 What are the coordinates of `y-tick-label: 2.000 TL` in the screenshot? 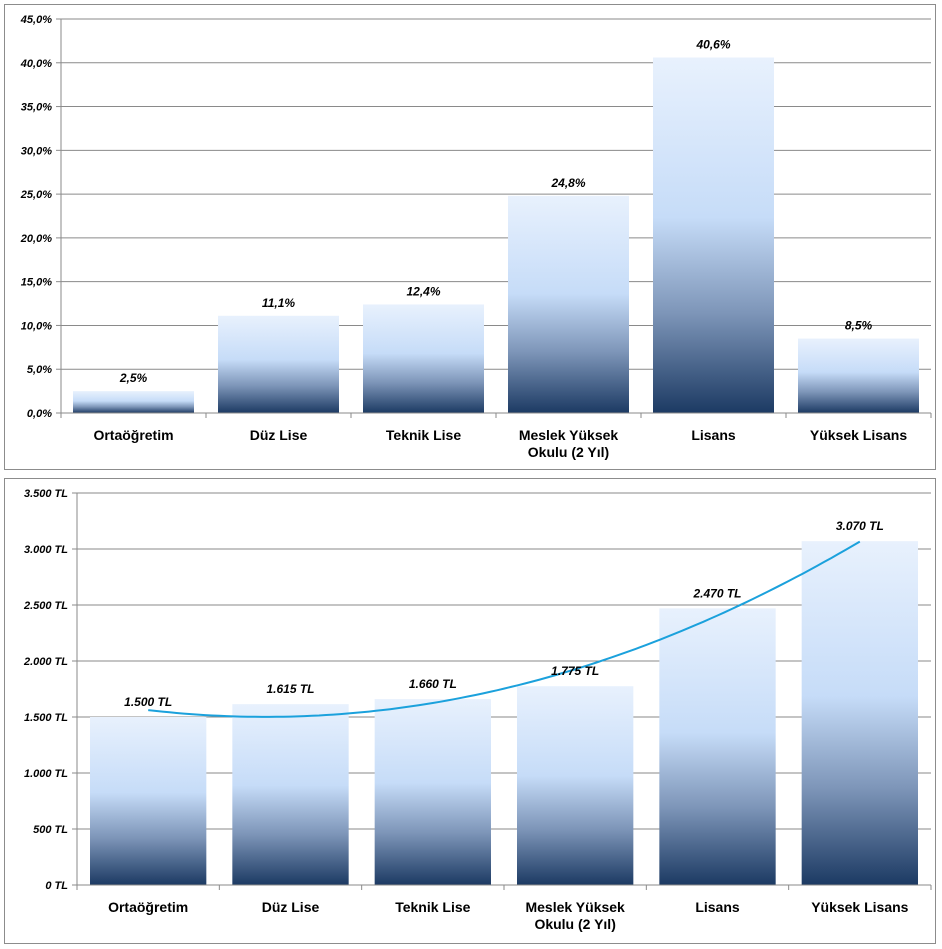 It's located at (45, 662).